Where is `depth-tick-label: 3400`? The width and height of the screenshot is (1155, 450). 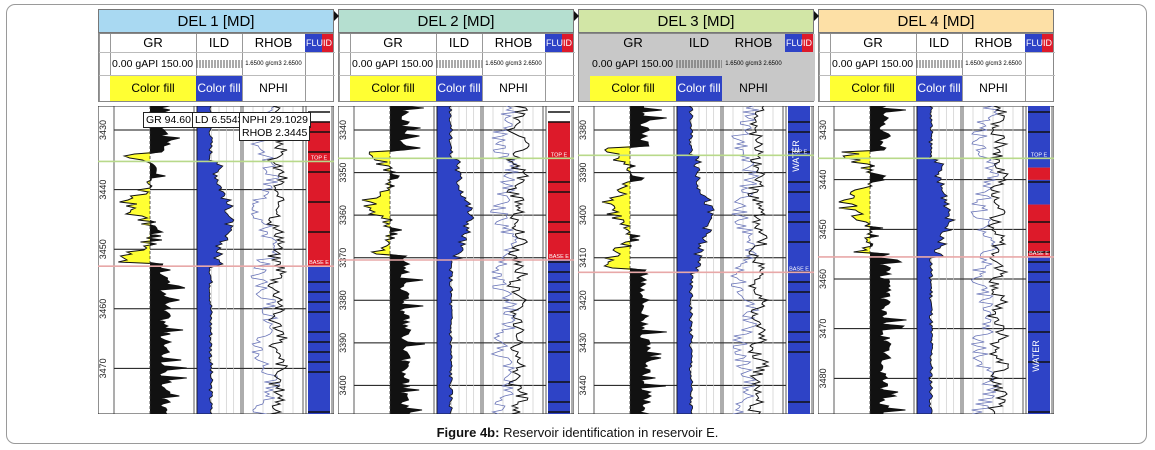 depth-tick-label: 3400 is located at coordinates (583, 215).